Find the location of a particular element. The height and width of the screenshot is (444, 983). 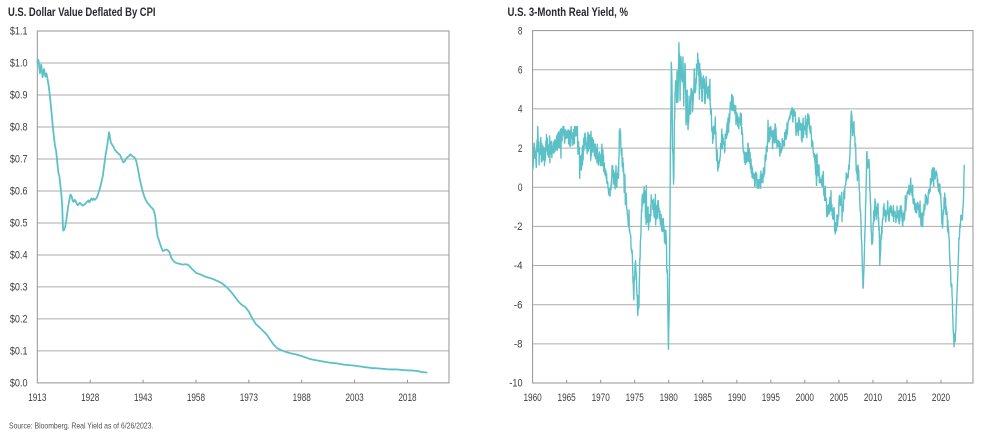

svg-text: 1995 is located at coordinates (771, 398).